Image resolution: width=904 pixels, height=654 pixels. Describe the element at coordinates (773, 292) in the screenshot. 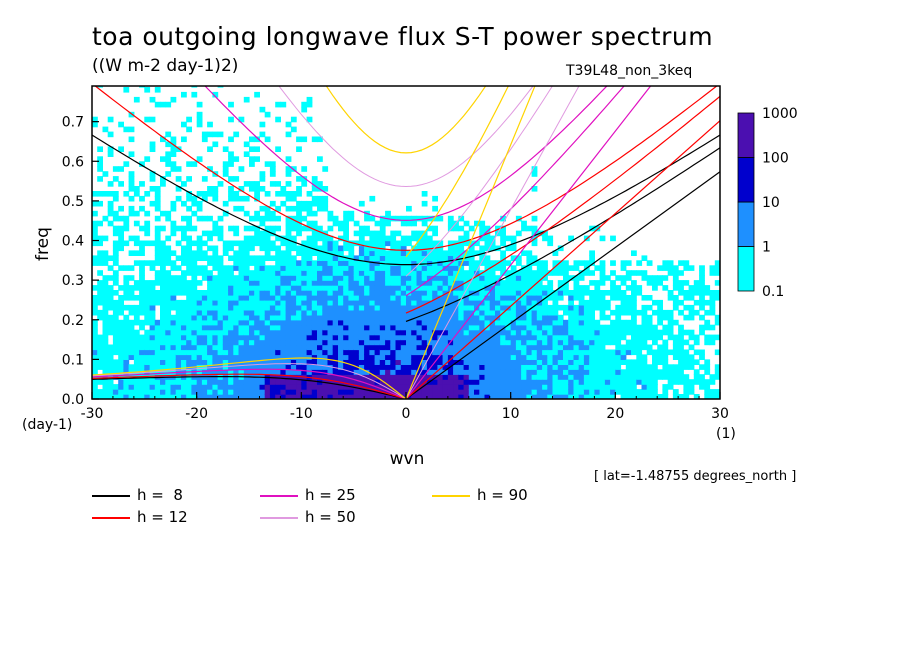

I see `colorbar-label: 0.1` at that location.